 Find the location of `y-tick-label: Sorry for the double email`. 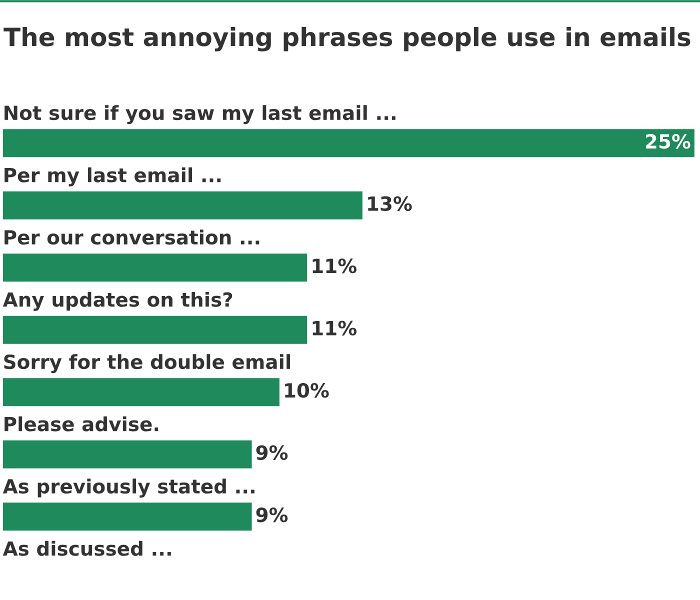

y-tick-label: Sorry for the double email is located at coordinates (147, 364).